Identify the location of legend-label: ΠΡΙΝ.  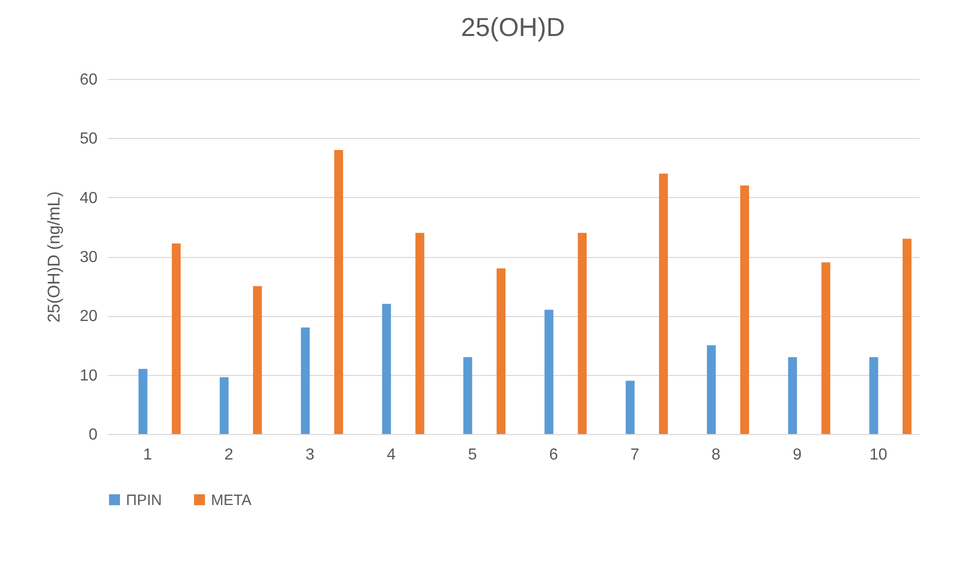
(144, 500).